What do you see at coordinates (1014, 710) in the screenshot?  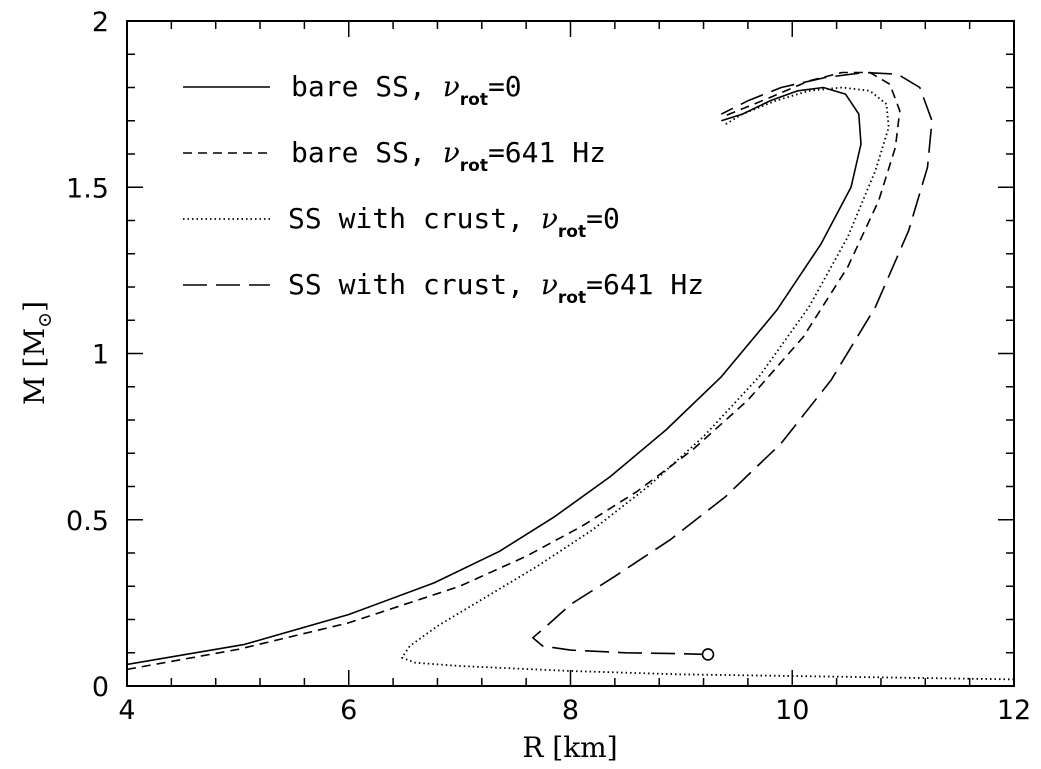 I see `x-tick-label: 12` at bounding box center [1014, 710].